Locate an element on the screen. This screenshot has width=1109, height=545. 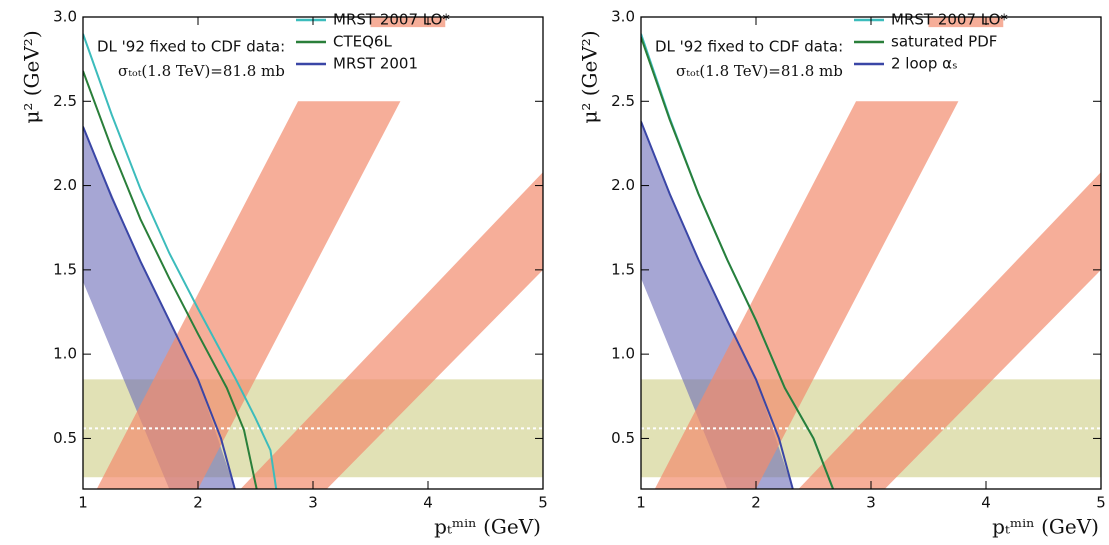
legend-label: 2 loop αₛ is located at coordinates (924, 64).